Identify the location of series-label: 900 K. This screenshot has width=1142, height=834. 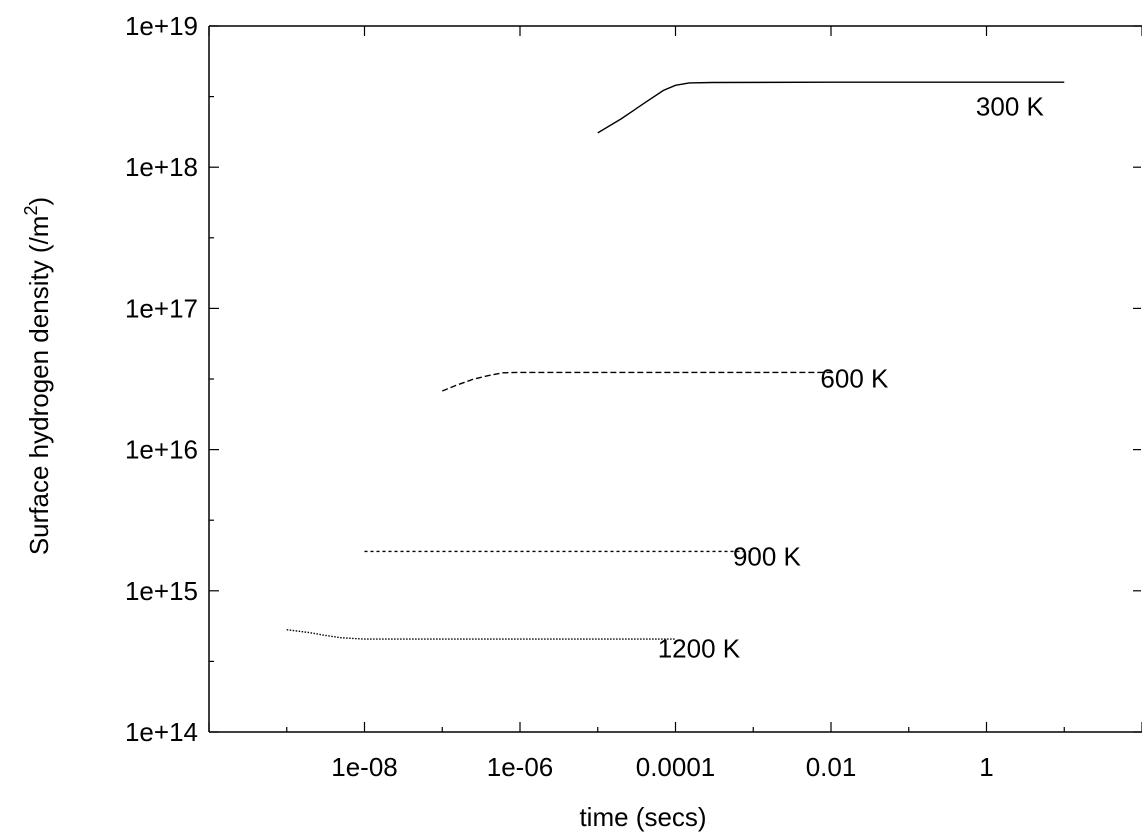
(767, 556).